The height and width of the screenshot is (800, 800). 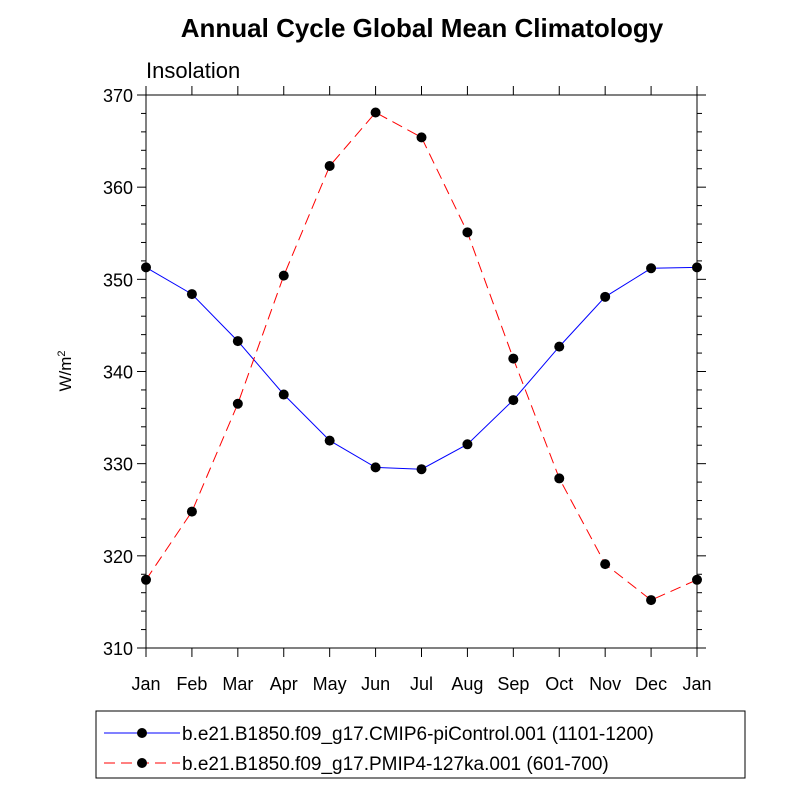 What do you see at coordinates (421, 684) in the screenshot?
I see `x-tick-label: Jul` at bounding box center [421, 684].